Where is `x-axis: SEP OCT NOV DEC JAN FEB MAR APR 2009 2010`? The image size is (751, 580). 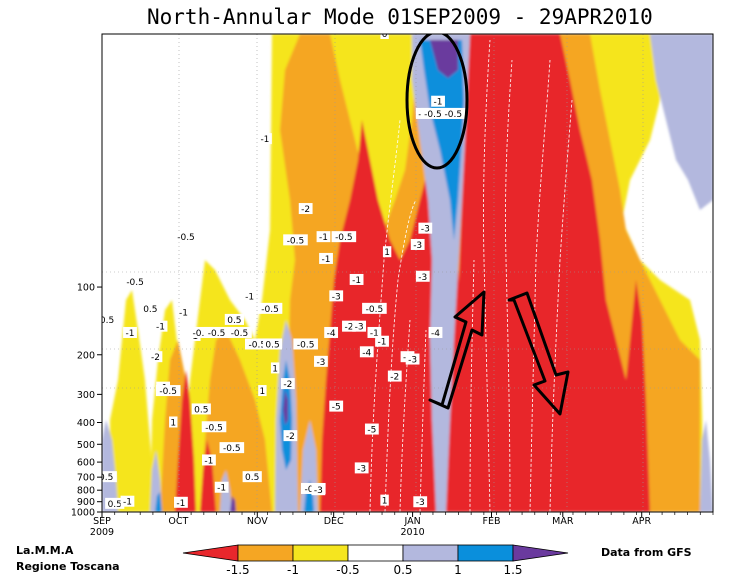
x-axis: SEP OCT NOV DEC JAN FEB MAR APR 2009 2010 is located at coordinates (402, 525).